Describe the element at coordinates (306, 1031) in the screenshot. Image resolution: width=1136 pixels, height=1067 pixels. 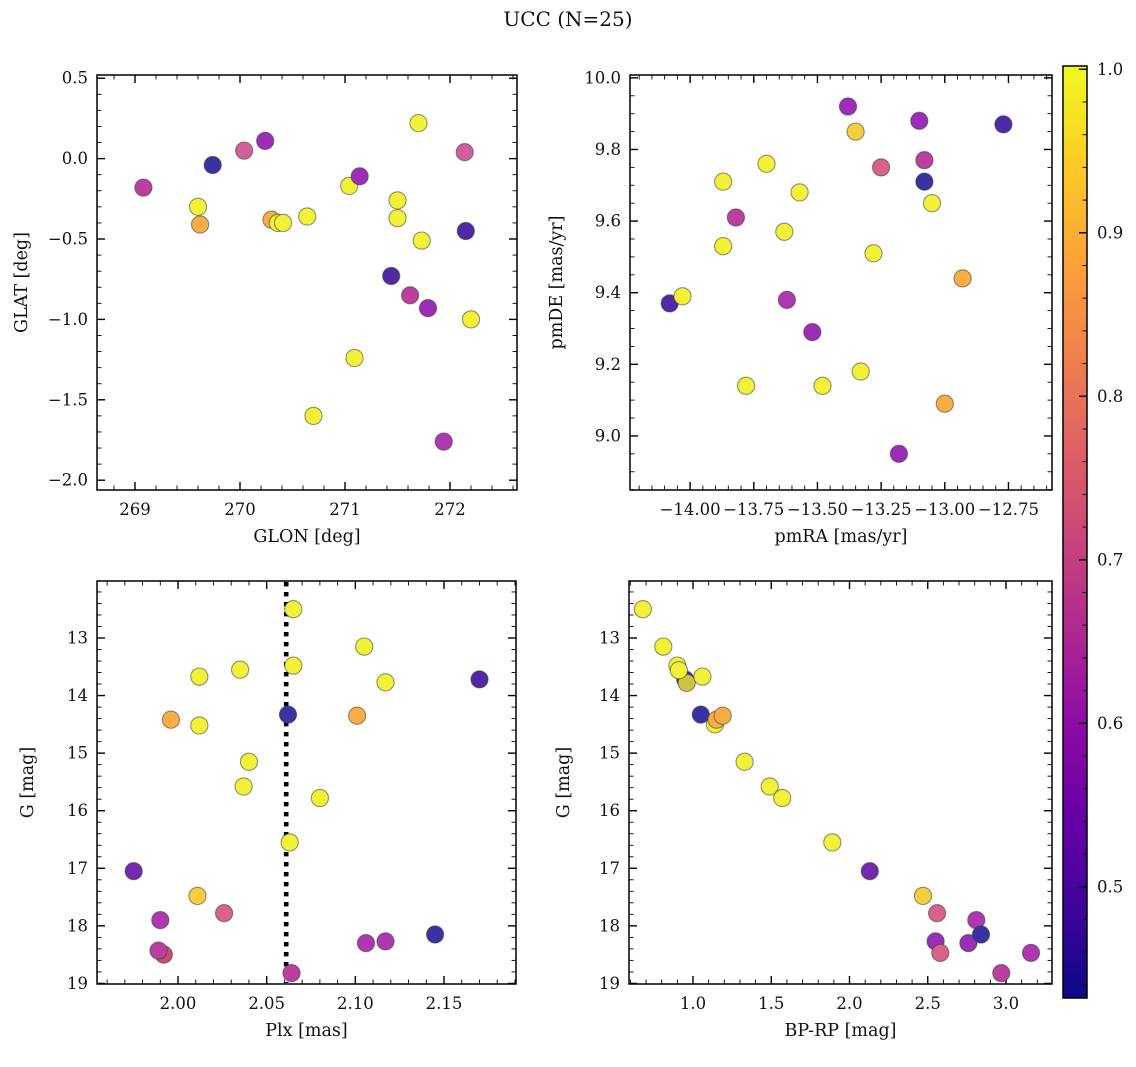
I see `x-axis-label: Plx [mas]` at that location.